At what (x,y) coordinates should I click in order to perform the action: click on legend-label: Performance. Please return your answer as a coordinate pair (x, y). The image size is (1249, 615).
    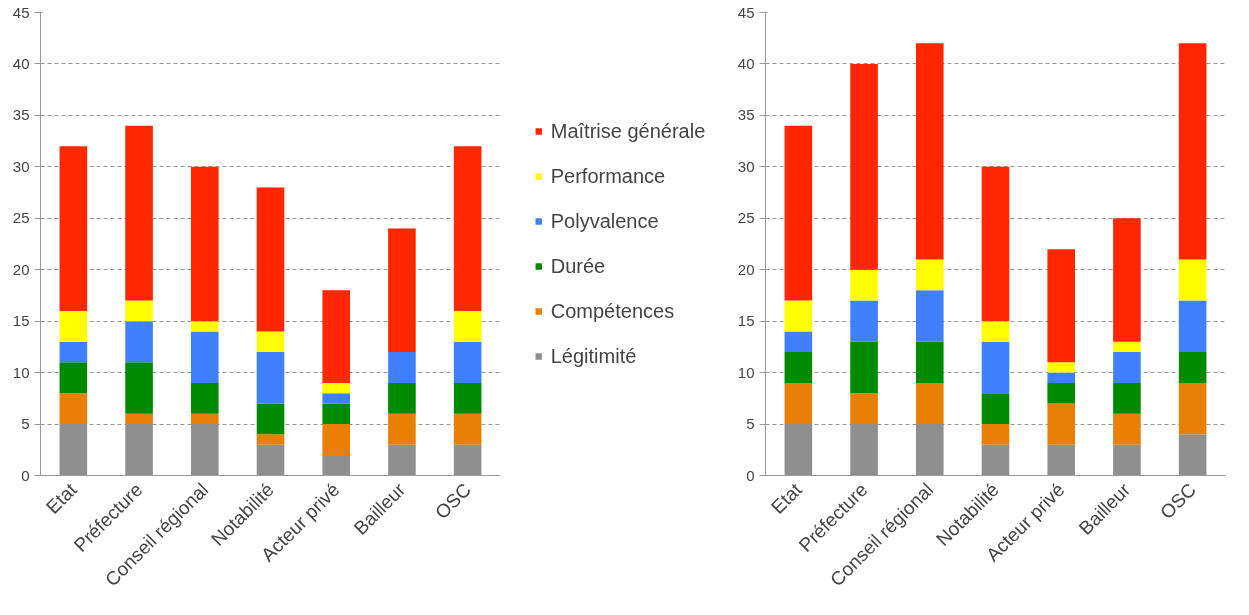
    Looking at the image, I should click on (608, 176).